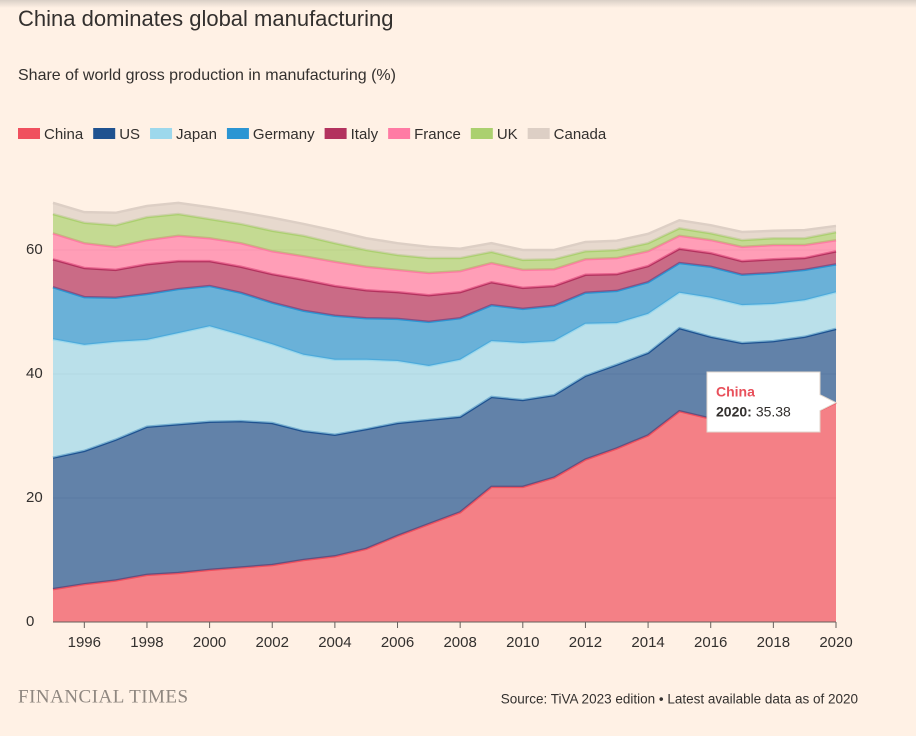 The height and width of the screenshot is (736, 916). Describe the element at coordinates (458, 4) in the screenshot. I see `top-shadow` at that location.